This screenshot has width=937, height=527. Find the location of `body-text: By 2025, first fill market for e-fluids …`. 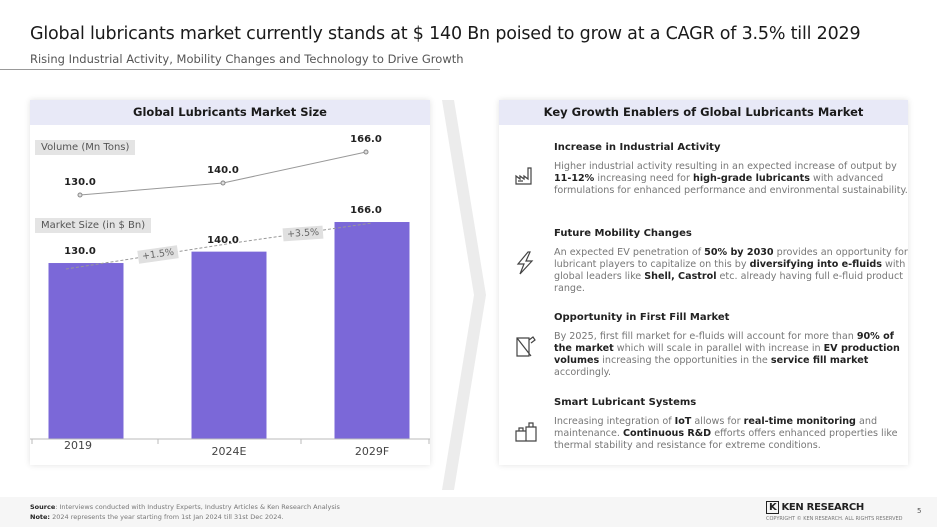

body-text: By 2025, first fill market for e-fluids … is located at coordinates (705, 336).